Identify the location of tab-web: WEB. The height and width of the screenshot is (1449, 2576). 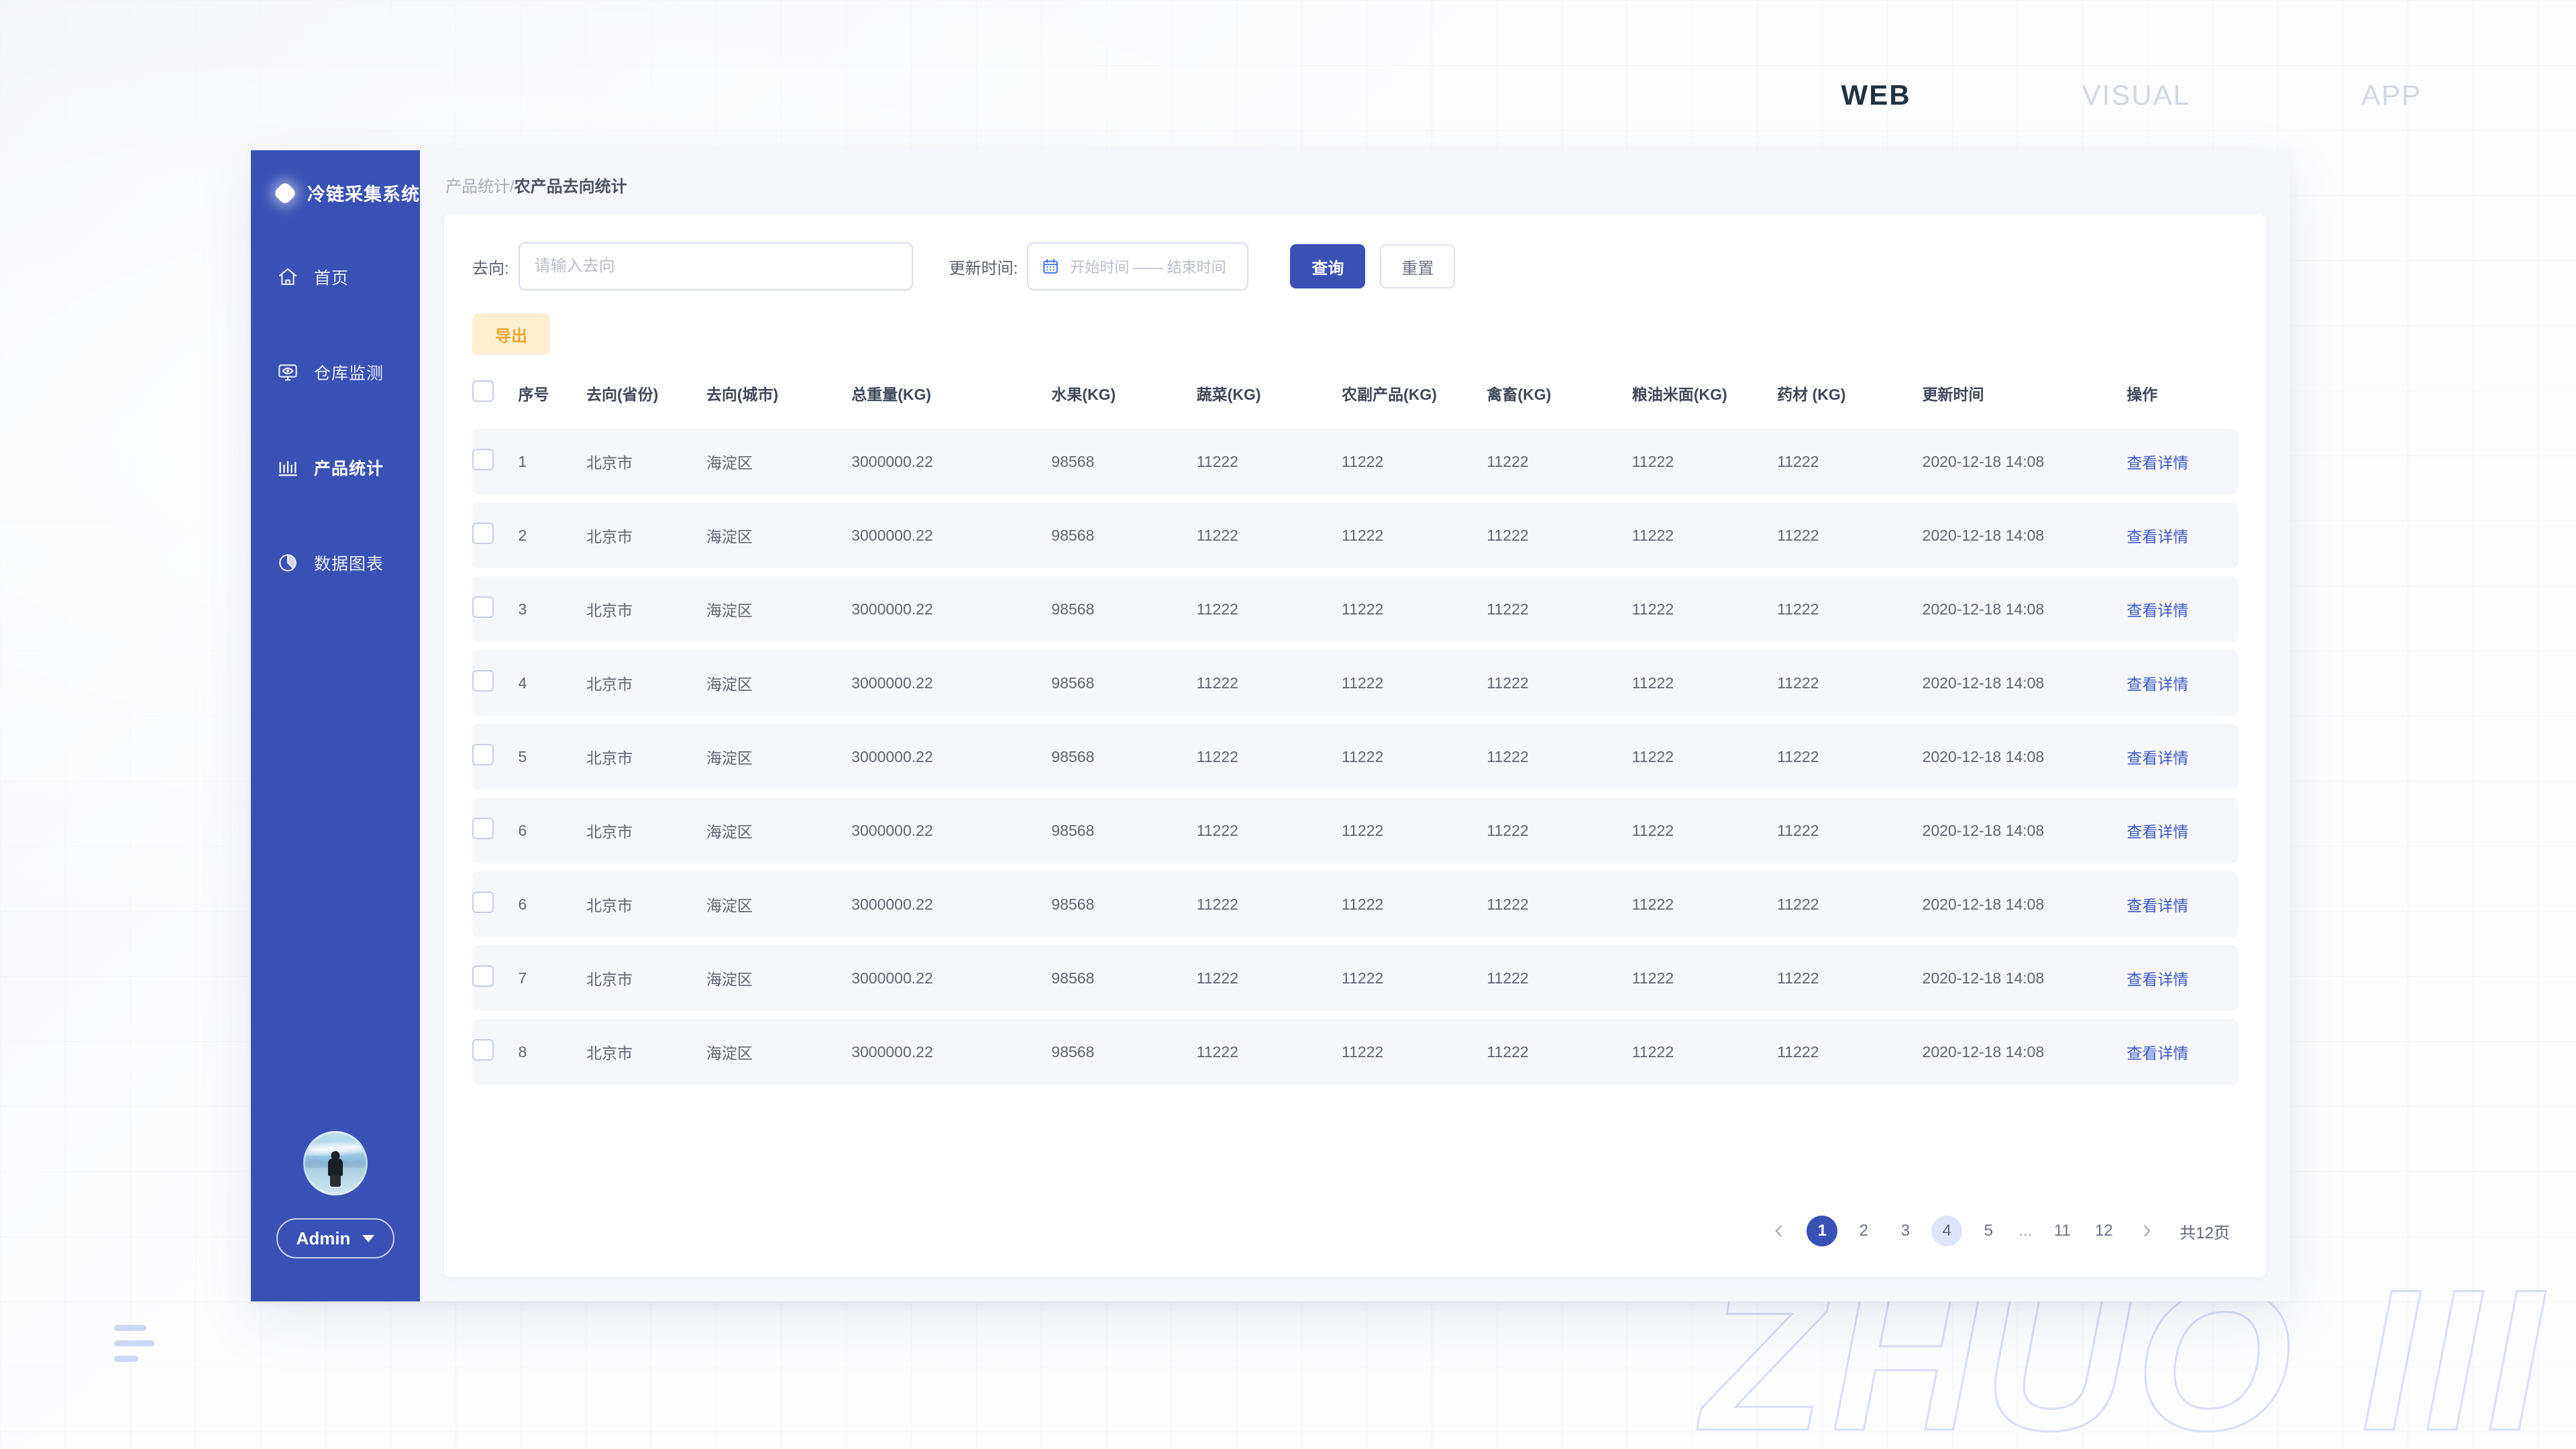
(1876, 95).